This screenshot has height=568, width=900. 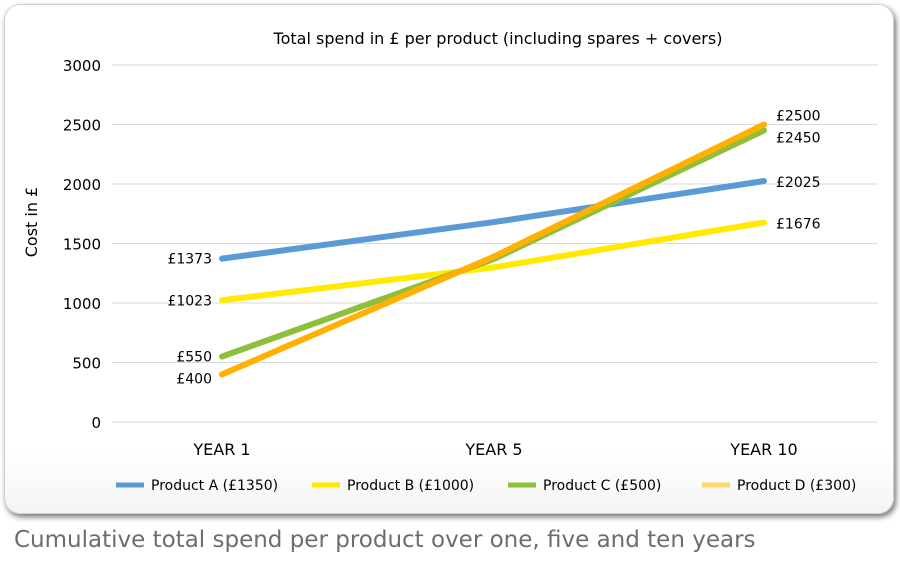 I want to click on y-tick-label: 500, so click(x=86, y=364).